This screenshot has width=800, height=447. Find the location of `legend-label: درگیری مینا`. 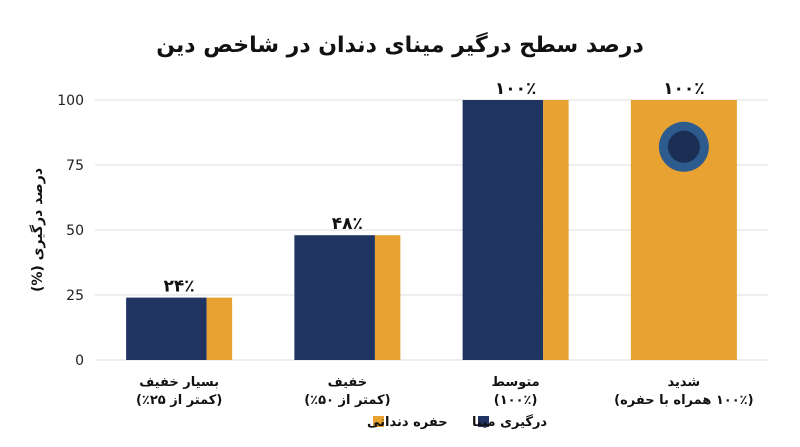

legend-label: درگیری مینا is located at coordinates (509, 422).